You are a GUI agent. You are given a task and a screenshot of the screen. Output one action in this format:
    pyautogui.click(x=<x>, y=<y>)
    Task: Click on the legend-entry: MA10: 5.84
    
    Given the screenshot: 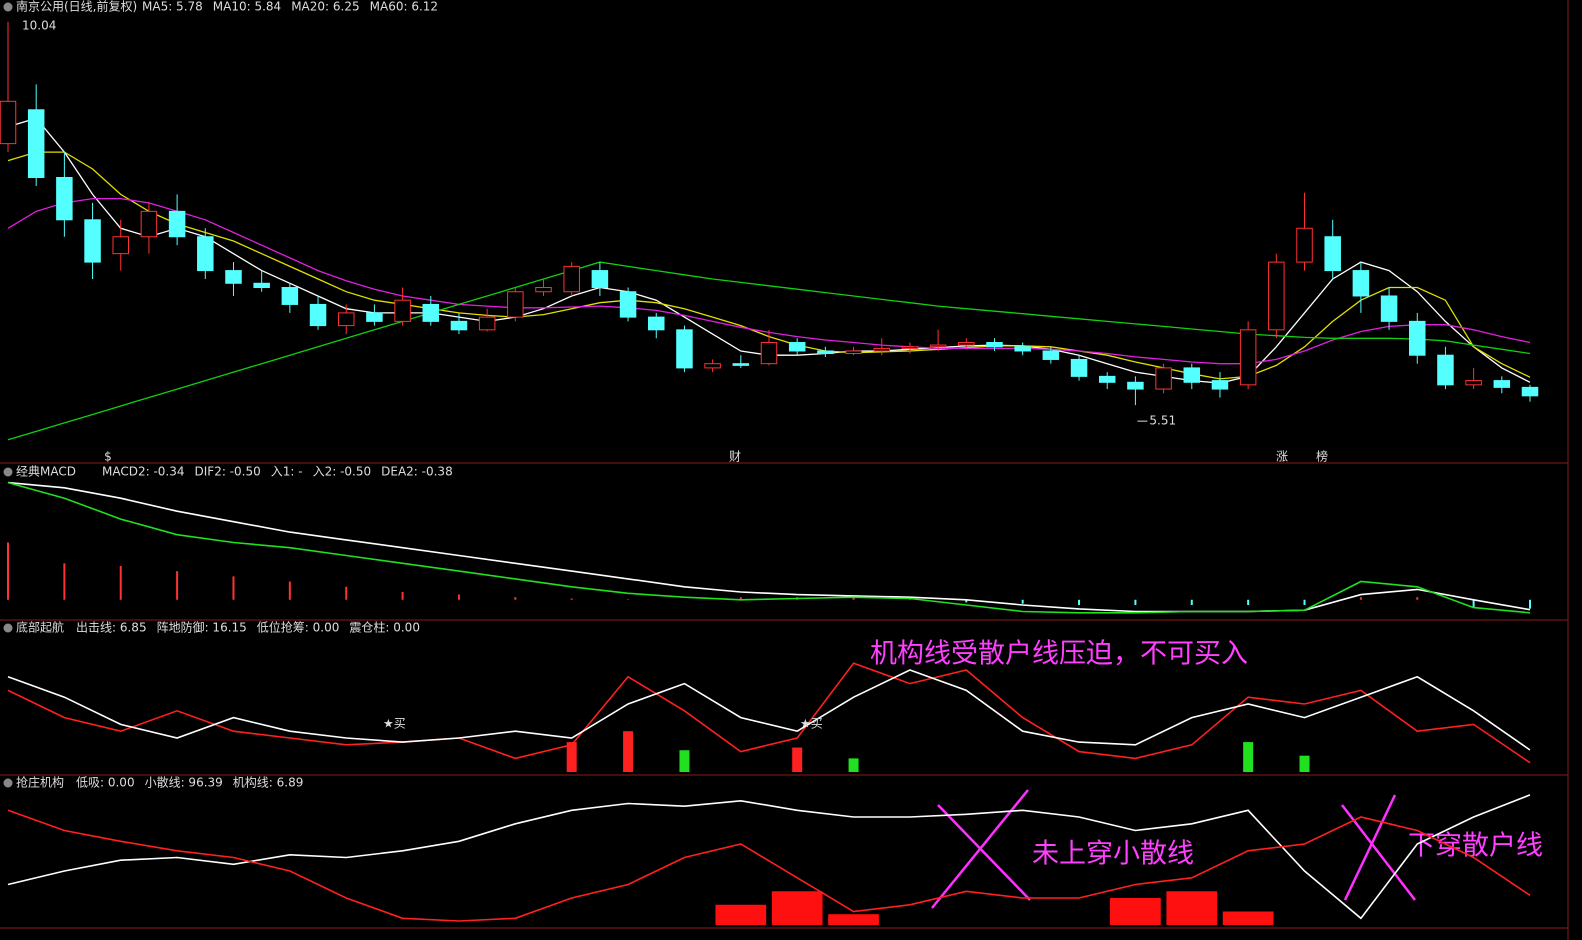 What is the action you would take?
    pyautogui.click(x=247, y=7)
    